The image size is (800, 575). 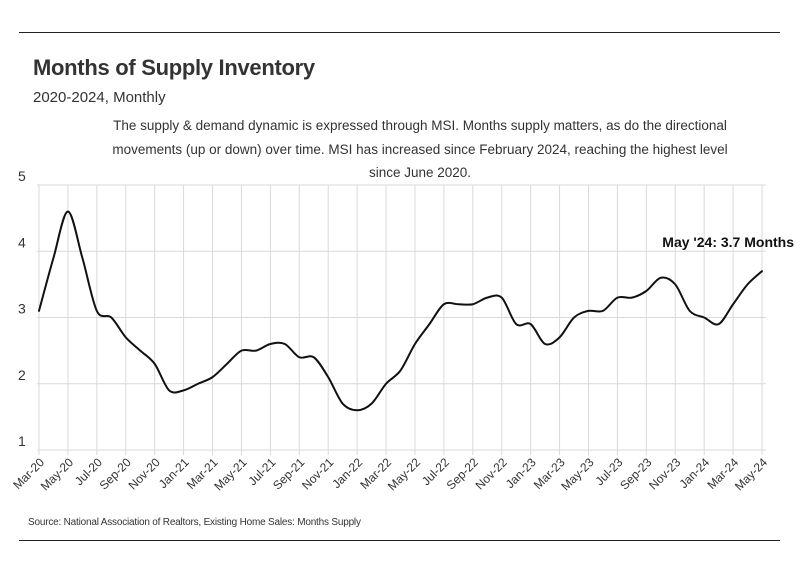 What do you see at coordinates (99, 97) in the screenshot?
I see `chart-subtitle: 2020-2024, Monthly` at bounding box center [99, 97].